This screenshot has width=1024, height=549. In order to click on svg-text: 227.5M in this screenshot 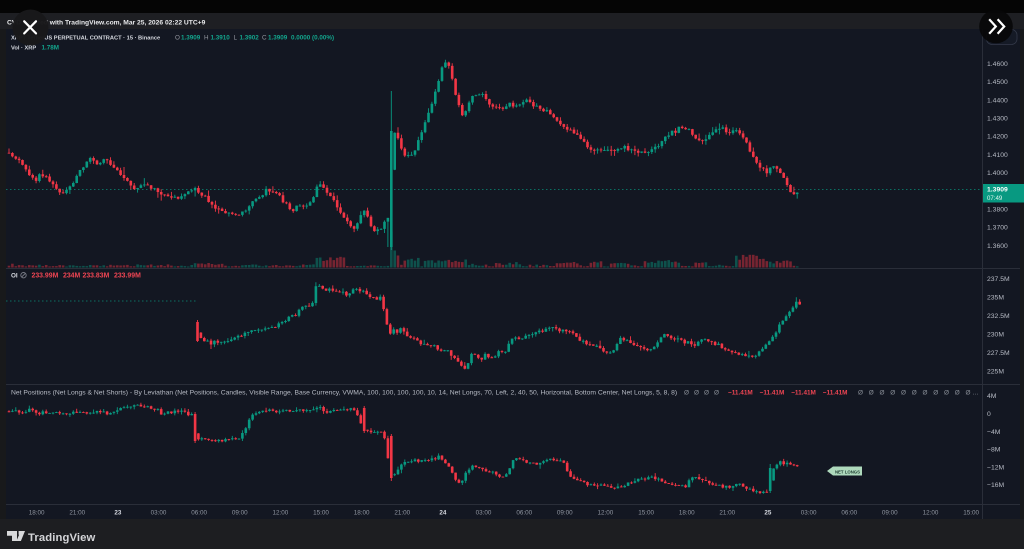, I will do `click(998, 353)`.